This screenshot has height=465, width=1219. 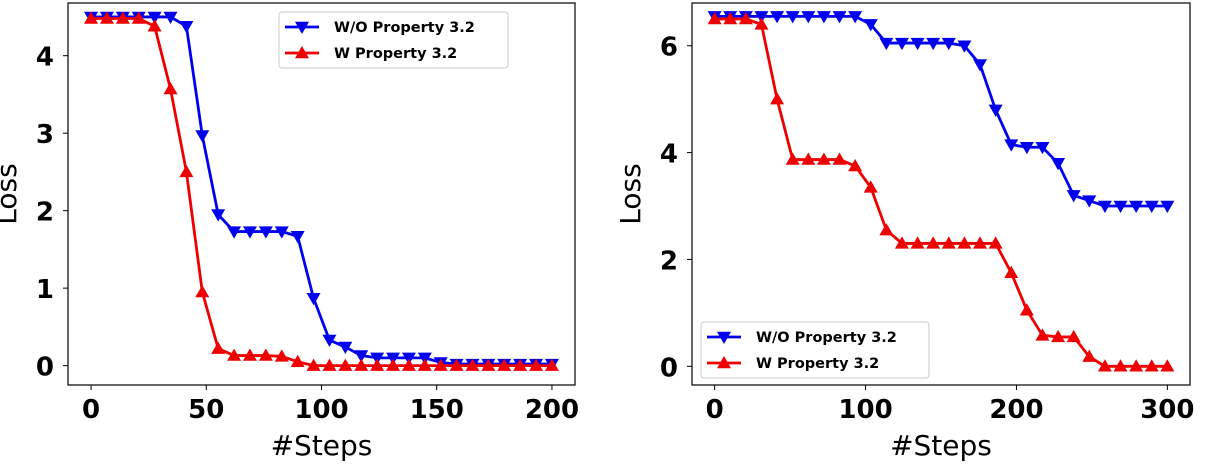 I want to click on x-tick-label: 0, so click(x=715, y=410).